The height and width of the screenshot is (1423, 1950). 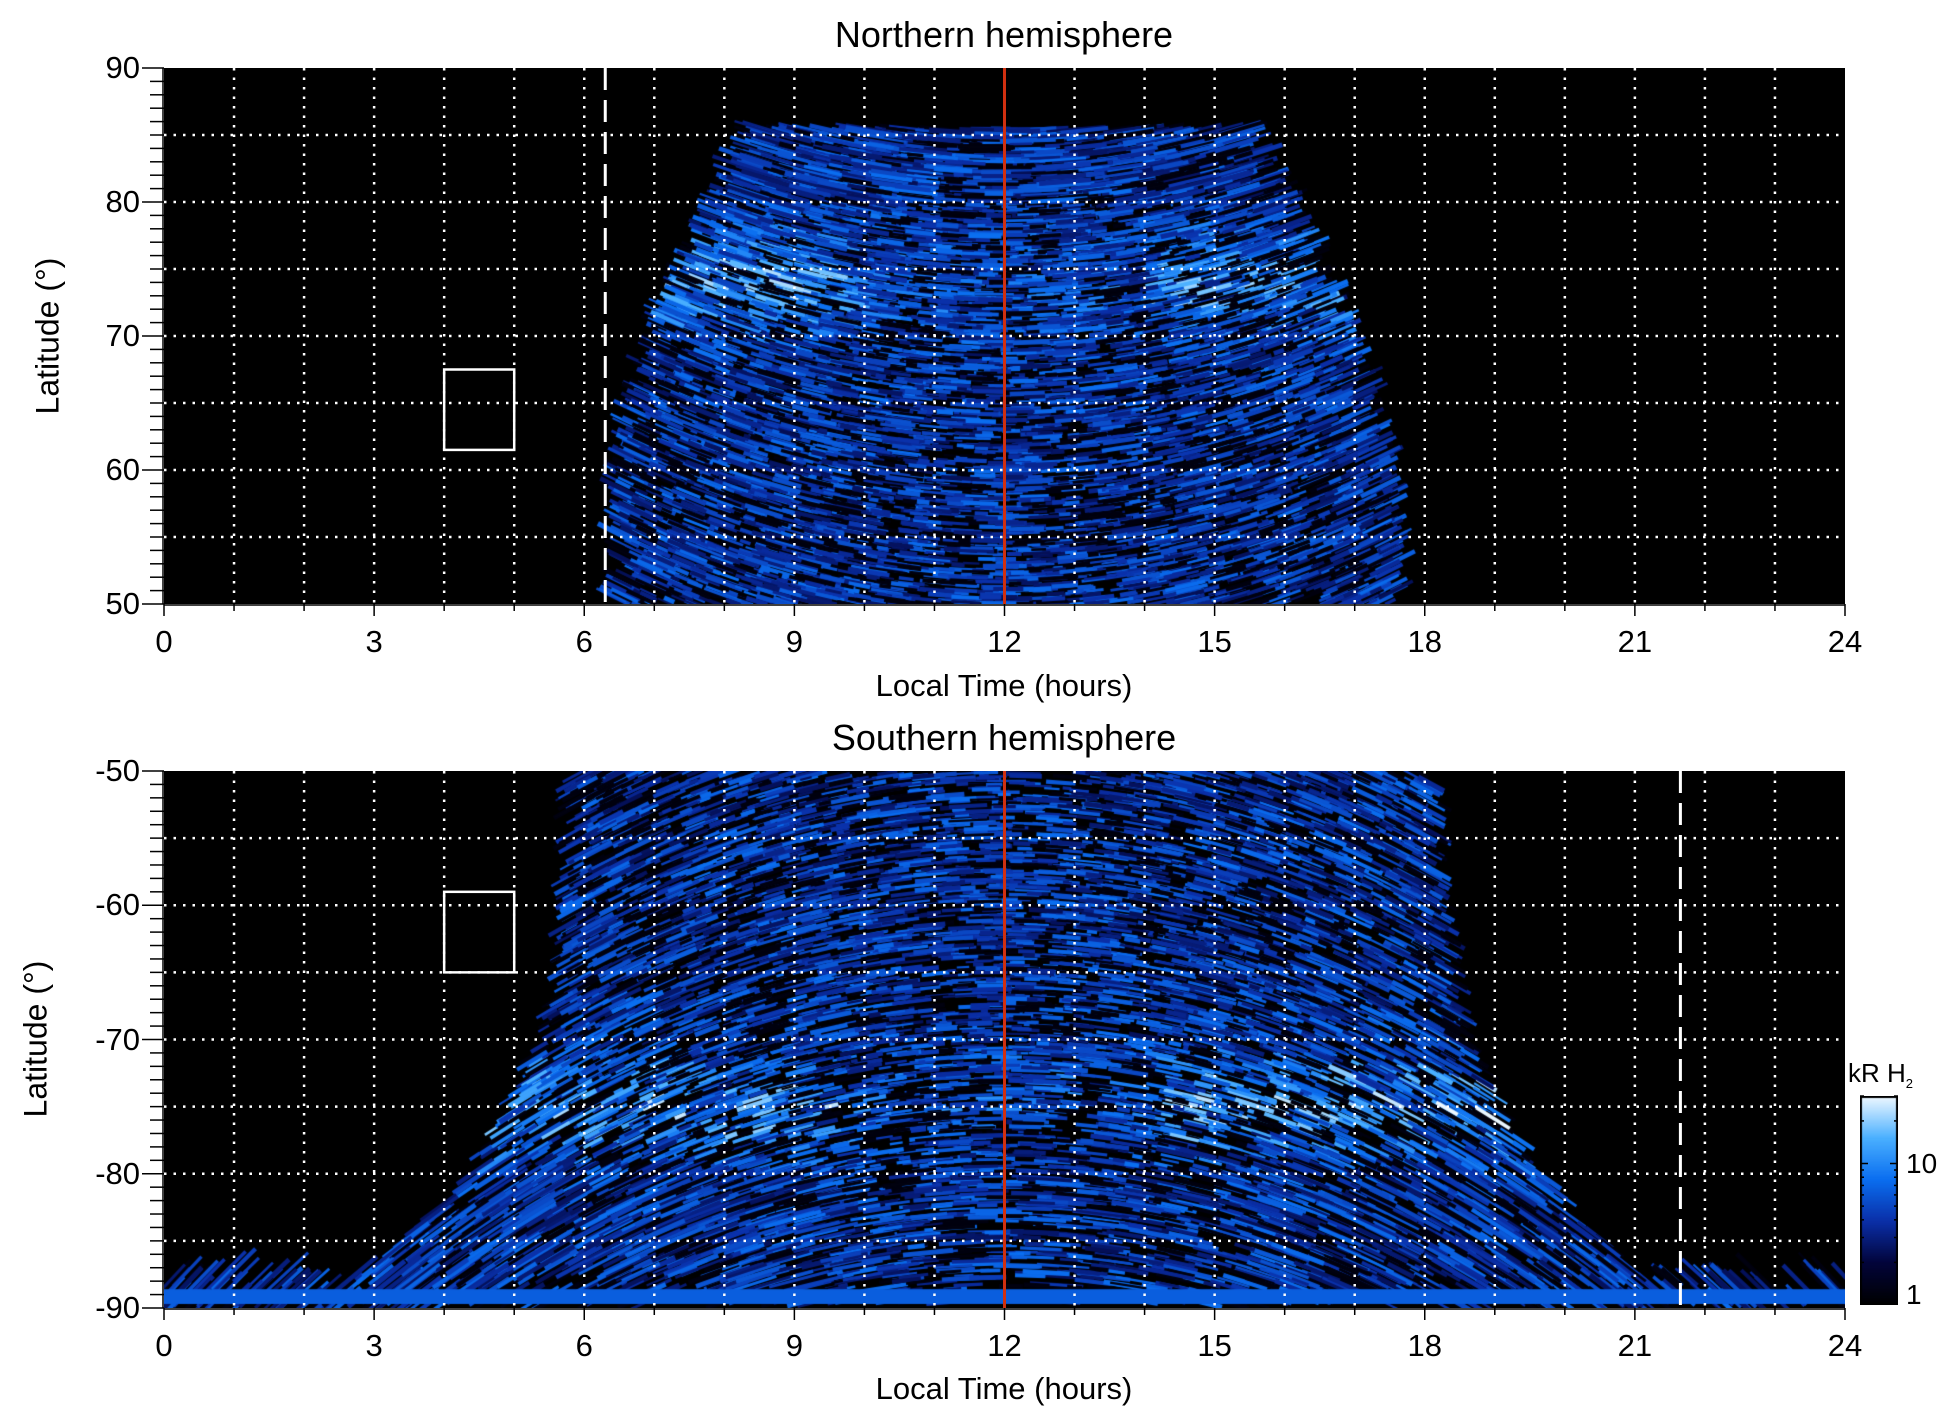 I want to click on colorbar-label-sub: 2, so click(x=1909, y=1084).